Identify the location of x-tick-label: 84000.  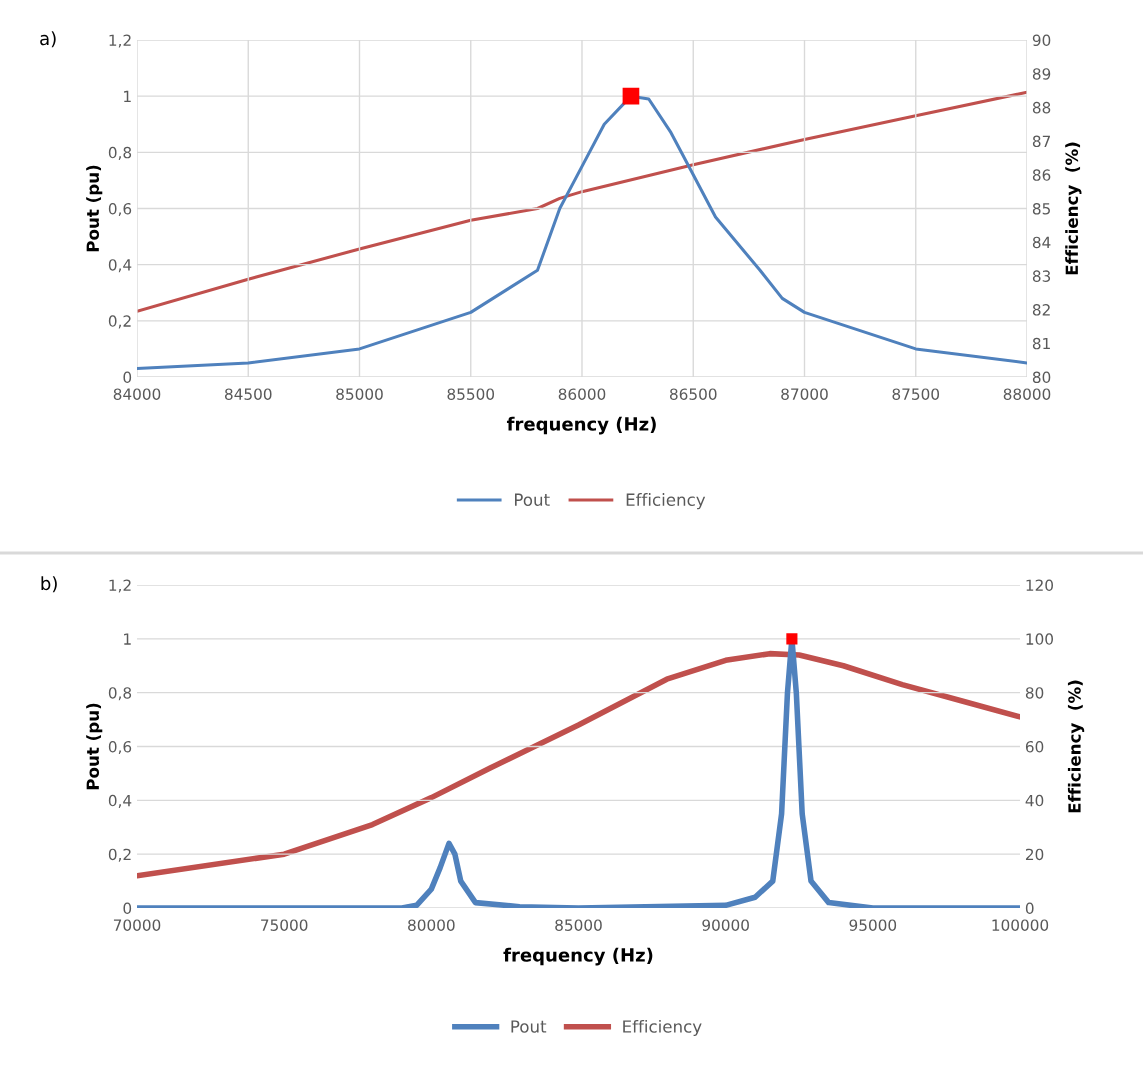
(137, 394).